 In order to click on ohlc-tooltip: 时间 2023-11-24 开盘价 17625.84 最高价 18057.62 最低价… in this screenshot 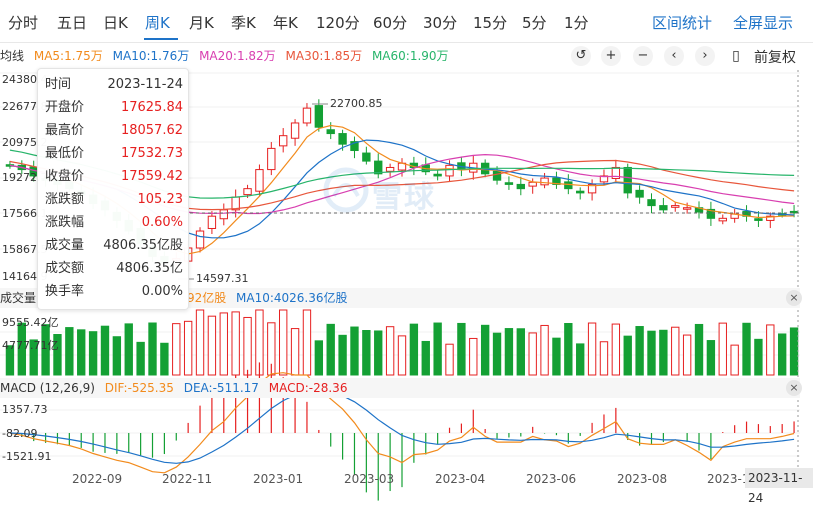, I will do `click(113, 189)`.